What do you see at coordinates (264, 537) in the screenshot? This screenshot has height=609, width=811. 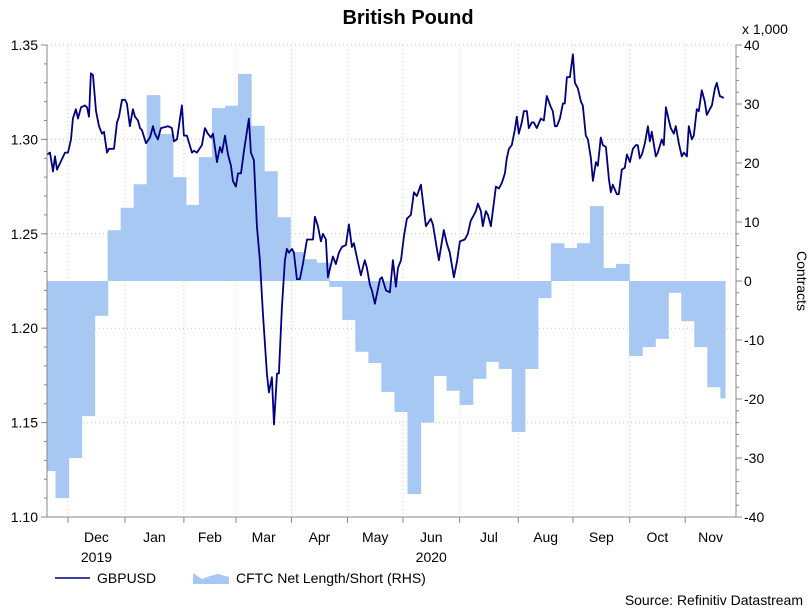 I see `month-label: Mar` at bounding box center [264, 537].